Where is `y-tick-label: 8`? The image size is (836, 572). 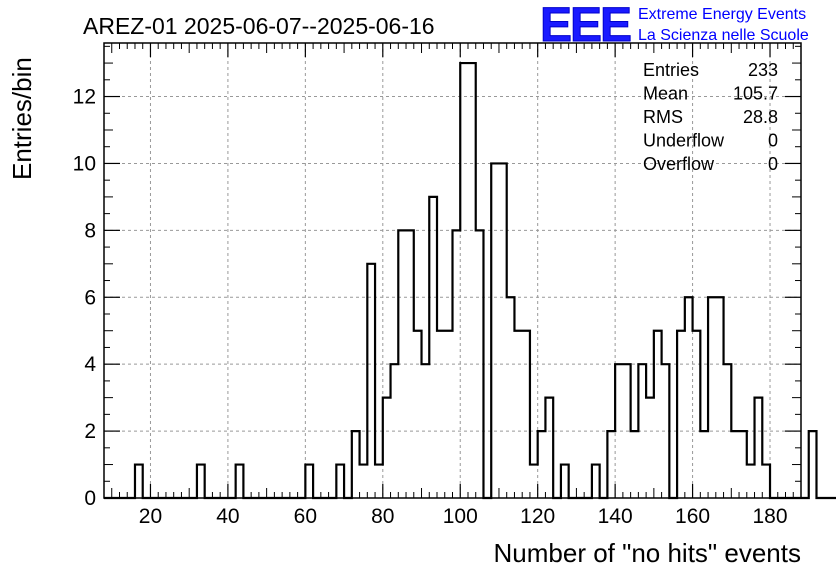
y-tick-label: 8 is located at coordinates (90, 230).